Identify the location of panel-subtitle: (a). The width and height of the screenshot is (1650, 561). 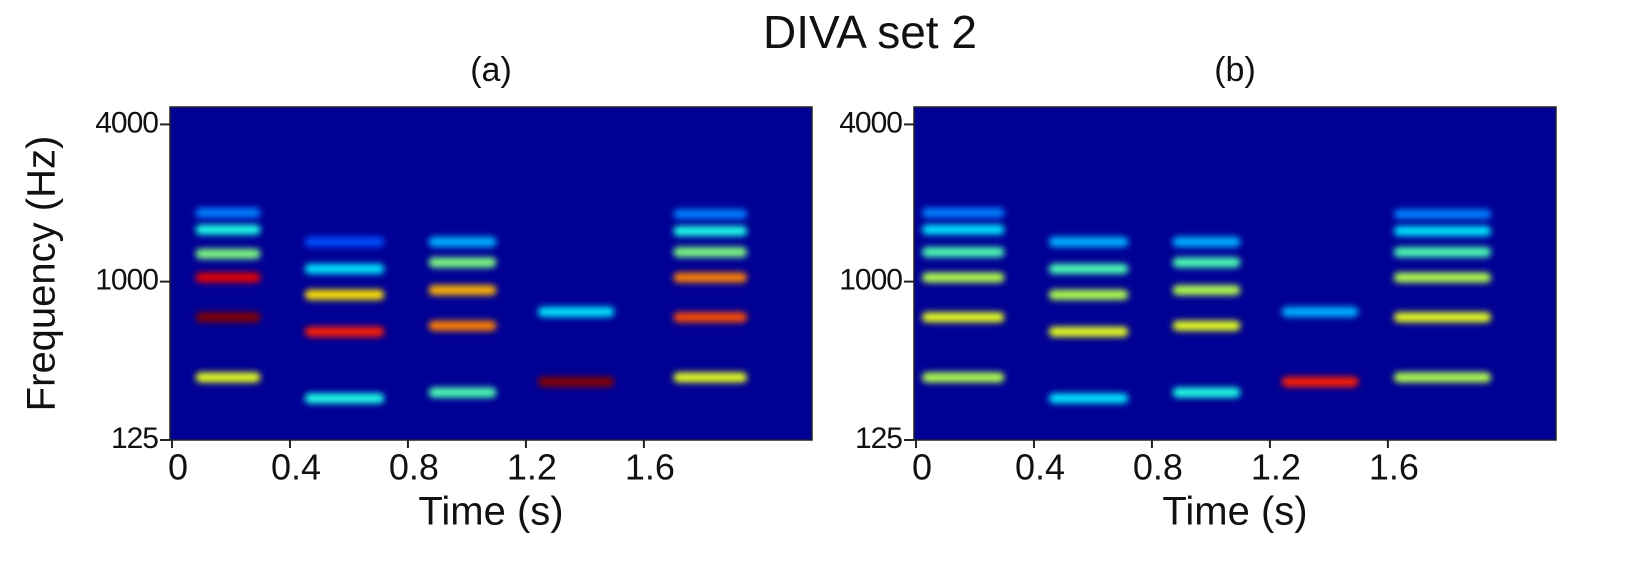
(491, 70).